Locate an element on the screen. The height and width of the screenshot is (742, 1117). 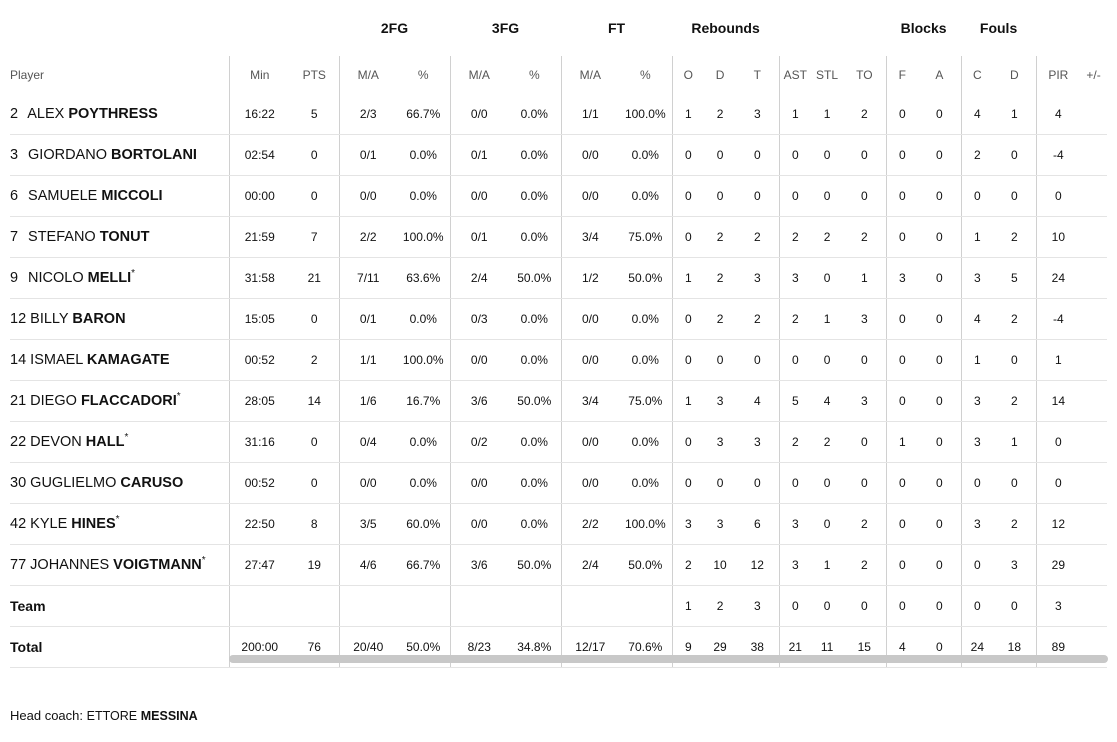
player-cell: 42 KYLE HINES* is located at coordinates (119, 524).